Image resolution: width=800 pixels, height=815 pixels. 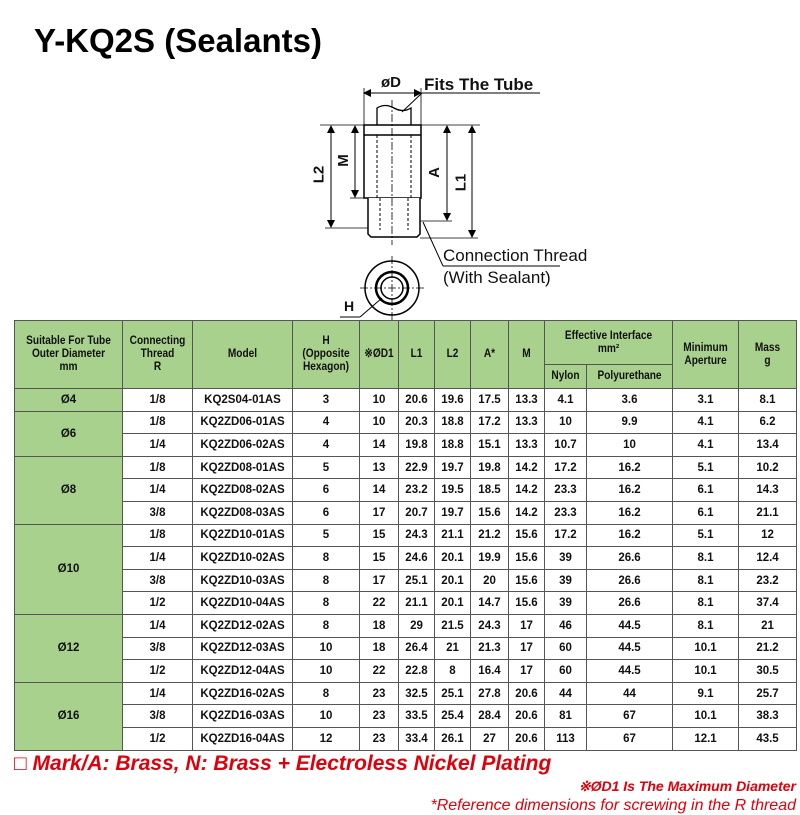 What do you see at coordinates (768, 738) in the screenshot?
I see `table-cell: 43.5` at bounding box center [768, 738].